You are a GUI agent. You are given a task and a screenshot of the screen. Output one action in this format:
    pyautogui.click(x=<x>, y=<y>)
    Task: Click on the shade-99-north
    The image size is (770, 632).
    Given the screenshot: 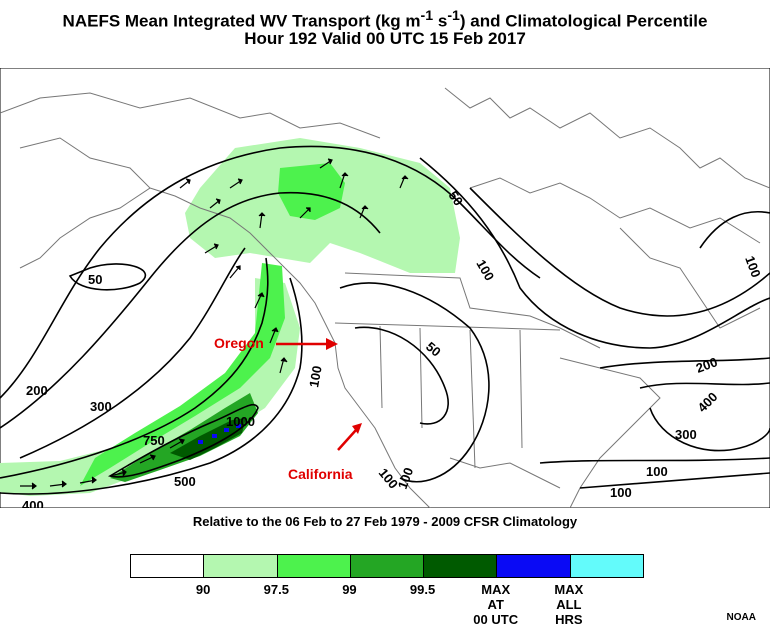 What is the action you would take?
    pyautogui.click(x=311, y=191)
    